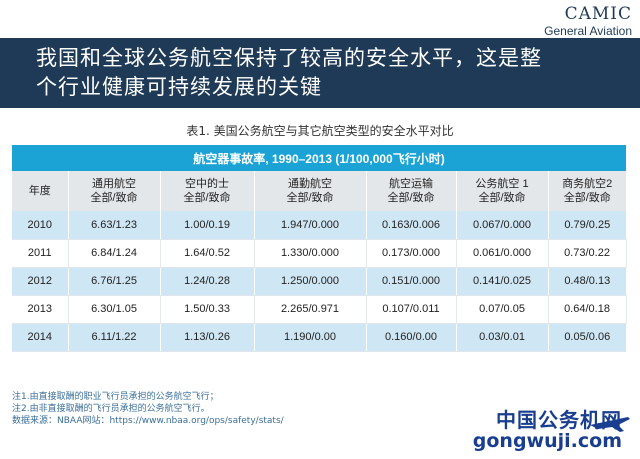  Describe the element at coordinates (40, 191) in the screenshot. I see `column-header: 年度` at that location.